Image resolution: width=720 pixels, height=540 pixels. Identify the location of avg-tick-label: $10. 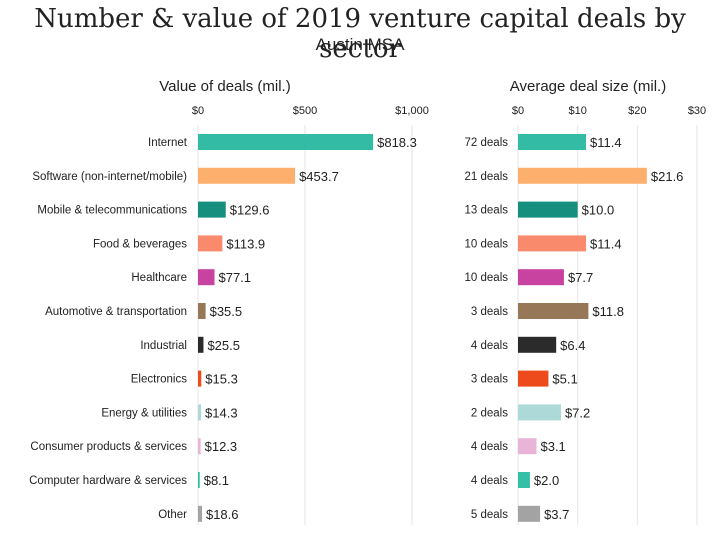
(577, 111).